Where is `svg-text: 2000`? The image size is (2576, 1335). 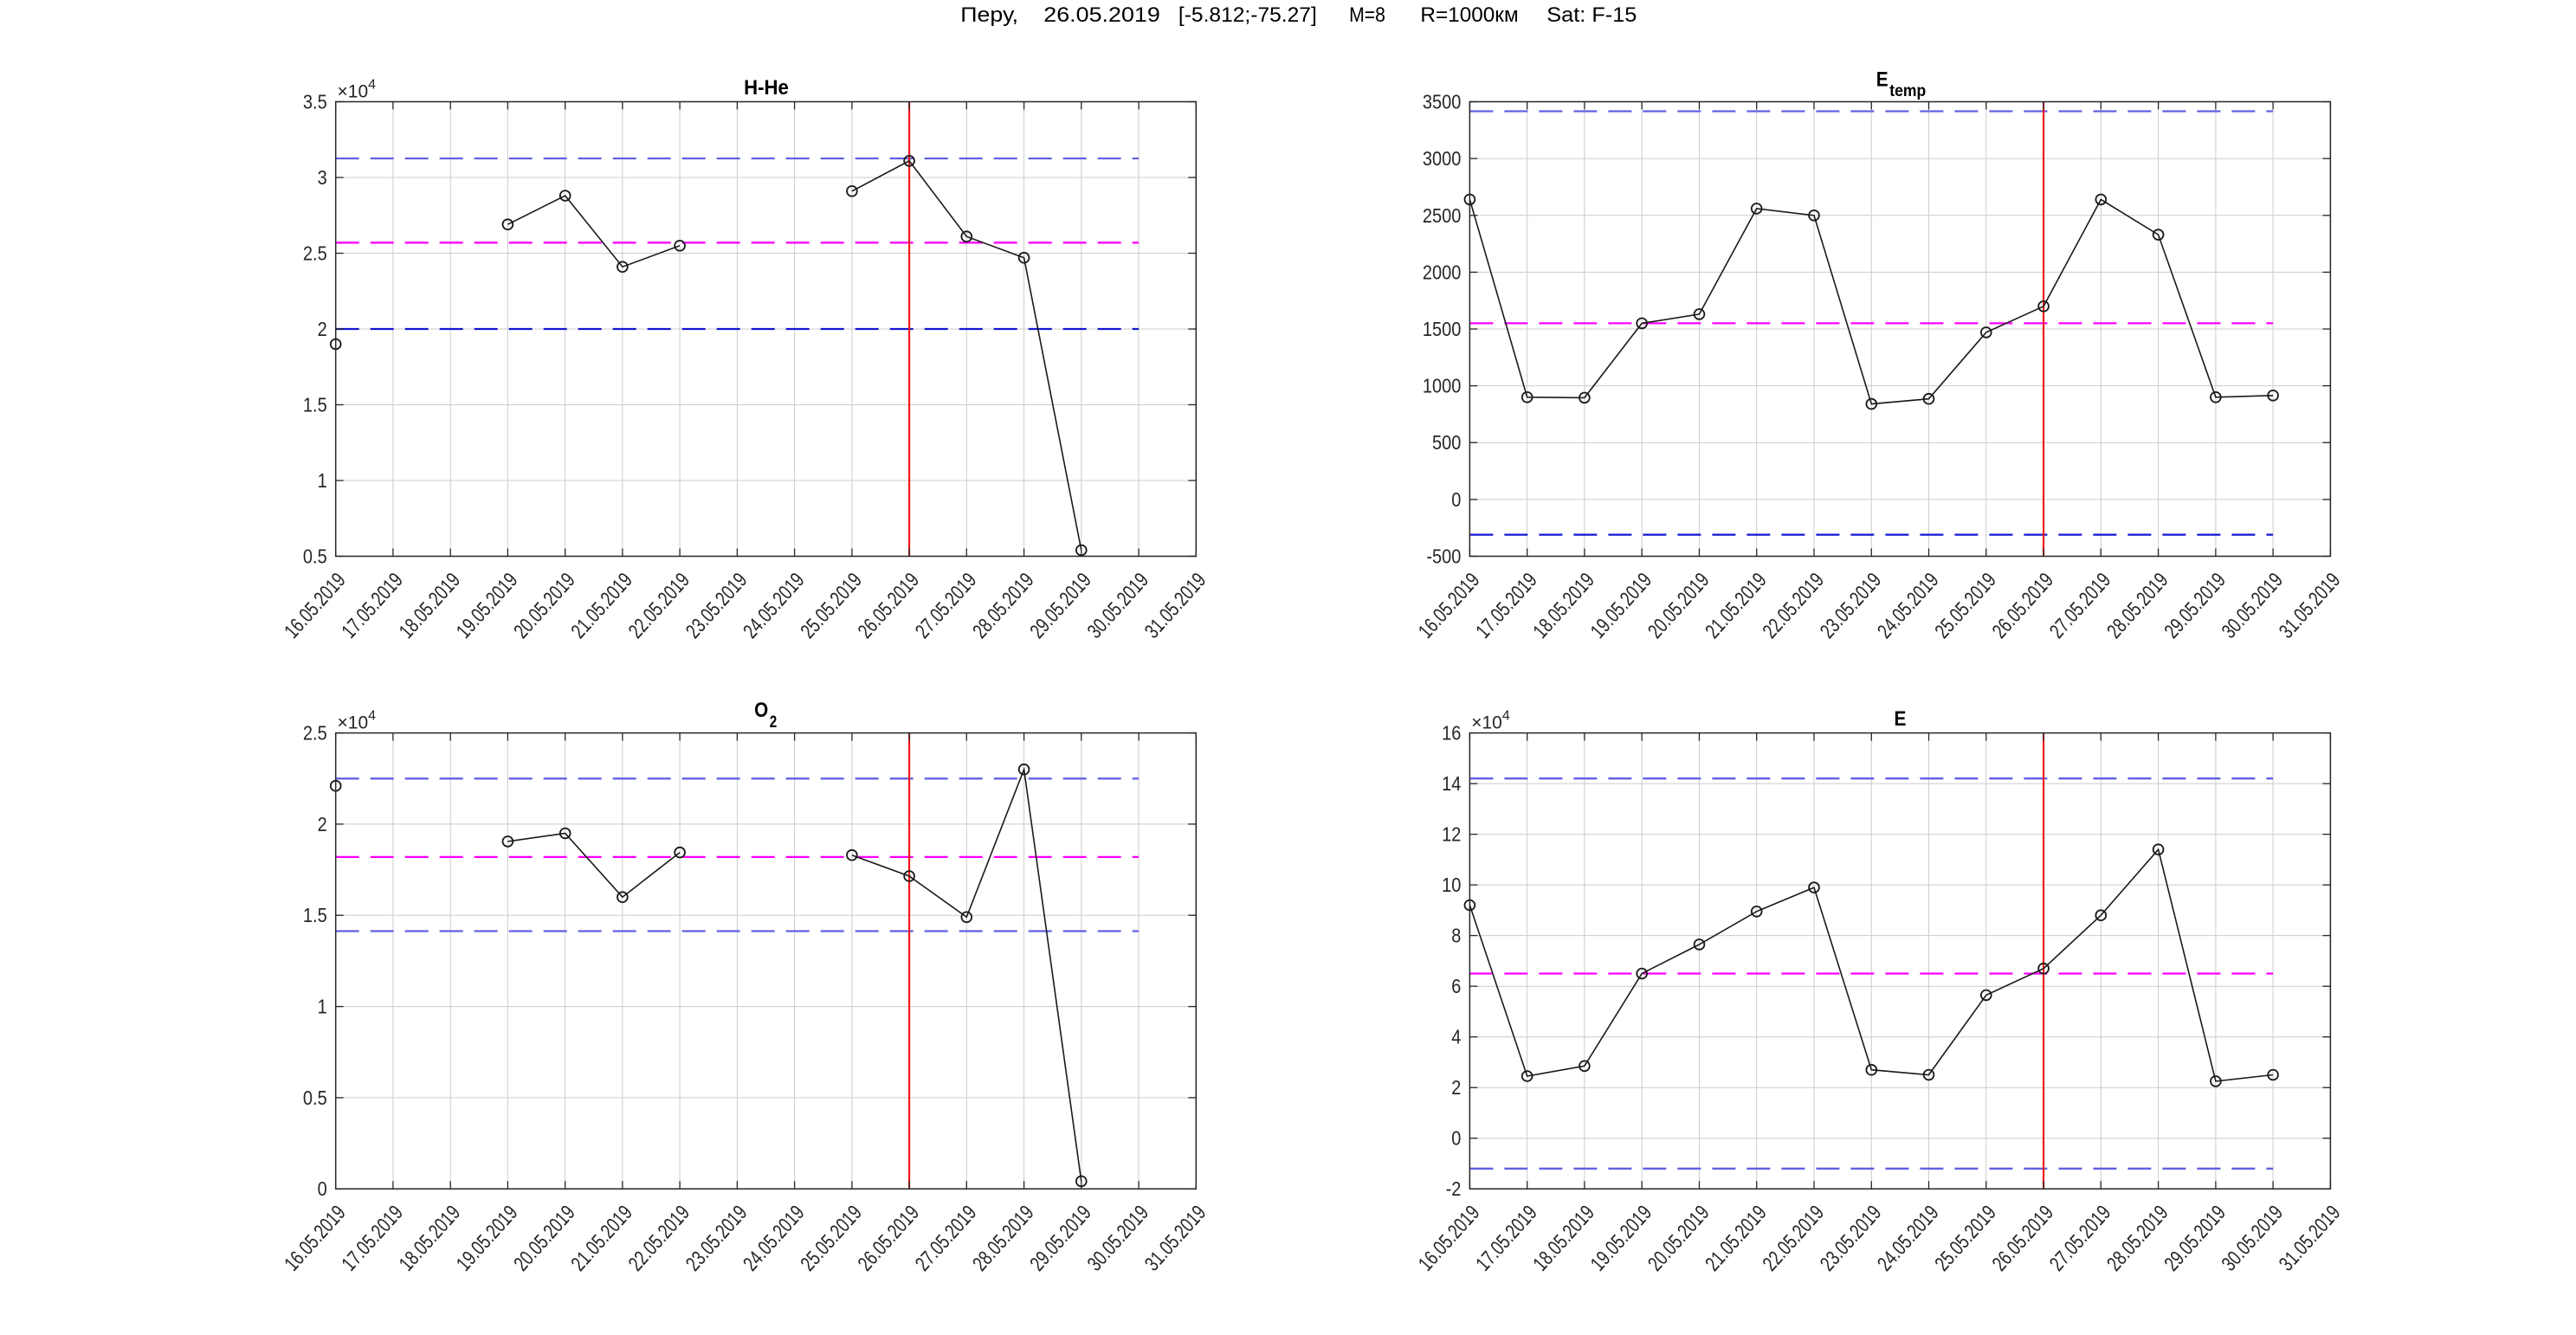
svg-text: 2000 is located at coordinates (1442, 272).